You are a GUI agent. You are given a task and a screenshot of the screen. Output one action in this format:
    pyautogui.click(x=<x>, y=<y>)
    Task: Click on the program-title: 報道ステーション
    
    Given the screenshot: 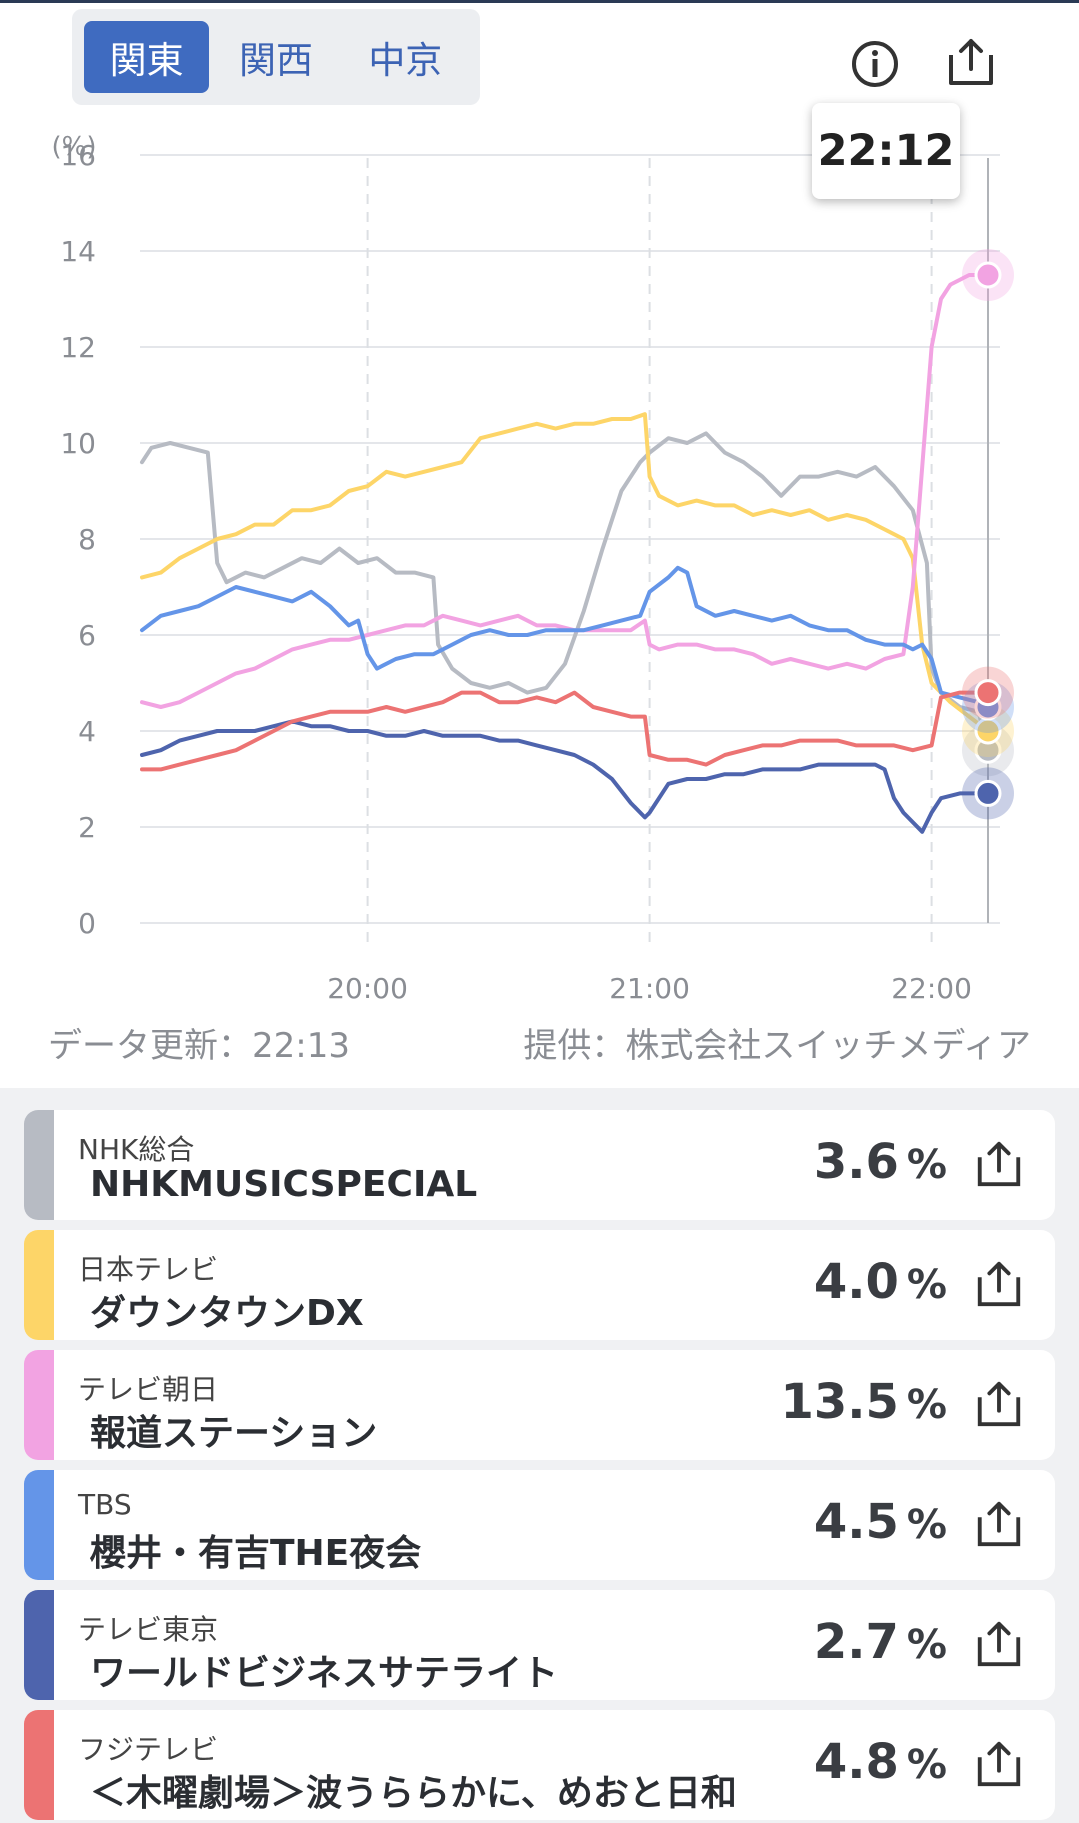 What is the action you would take?
    pyautogui.click(x=234, y=1433)
    